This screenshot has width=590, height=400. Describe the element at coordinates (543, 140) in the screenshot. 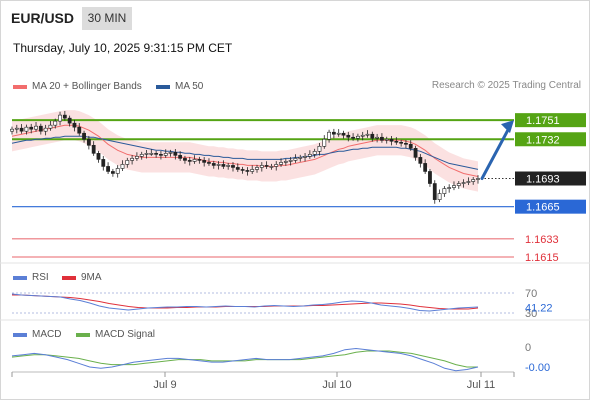

I see `level-label-1.1732: 1.1732` at that location.